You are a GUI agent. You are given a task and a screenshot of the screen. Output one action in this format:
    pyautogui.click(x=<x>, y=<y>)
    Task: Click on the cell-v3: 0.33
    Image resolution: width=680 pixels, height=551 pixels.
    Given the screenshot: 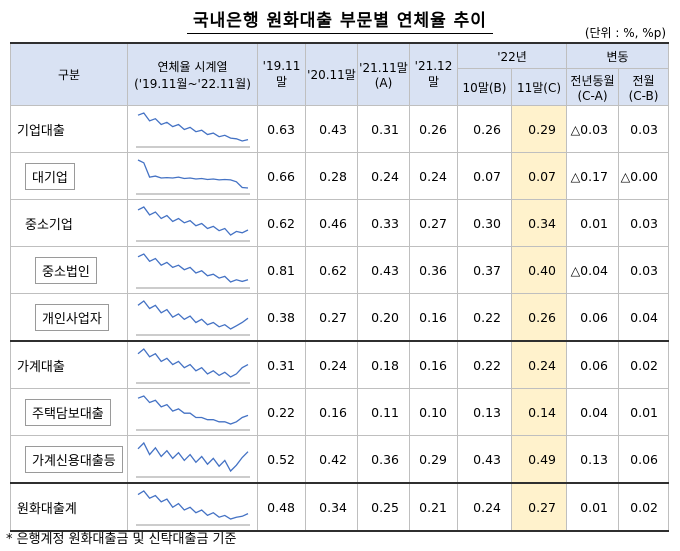 What is the action you would take?
    pyautogui.click(x=383, y=223)
    